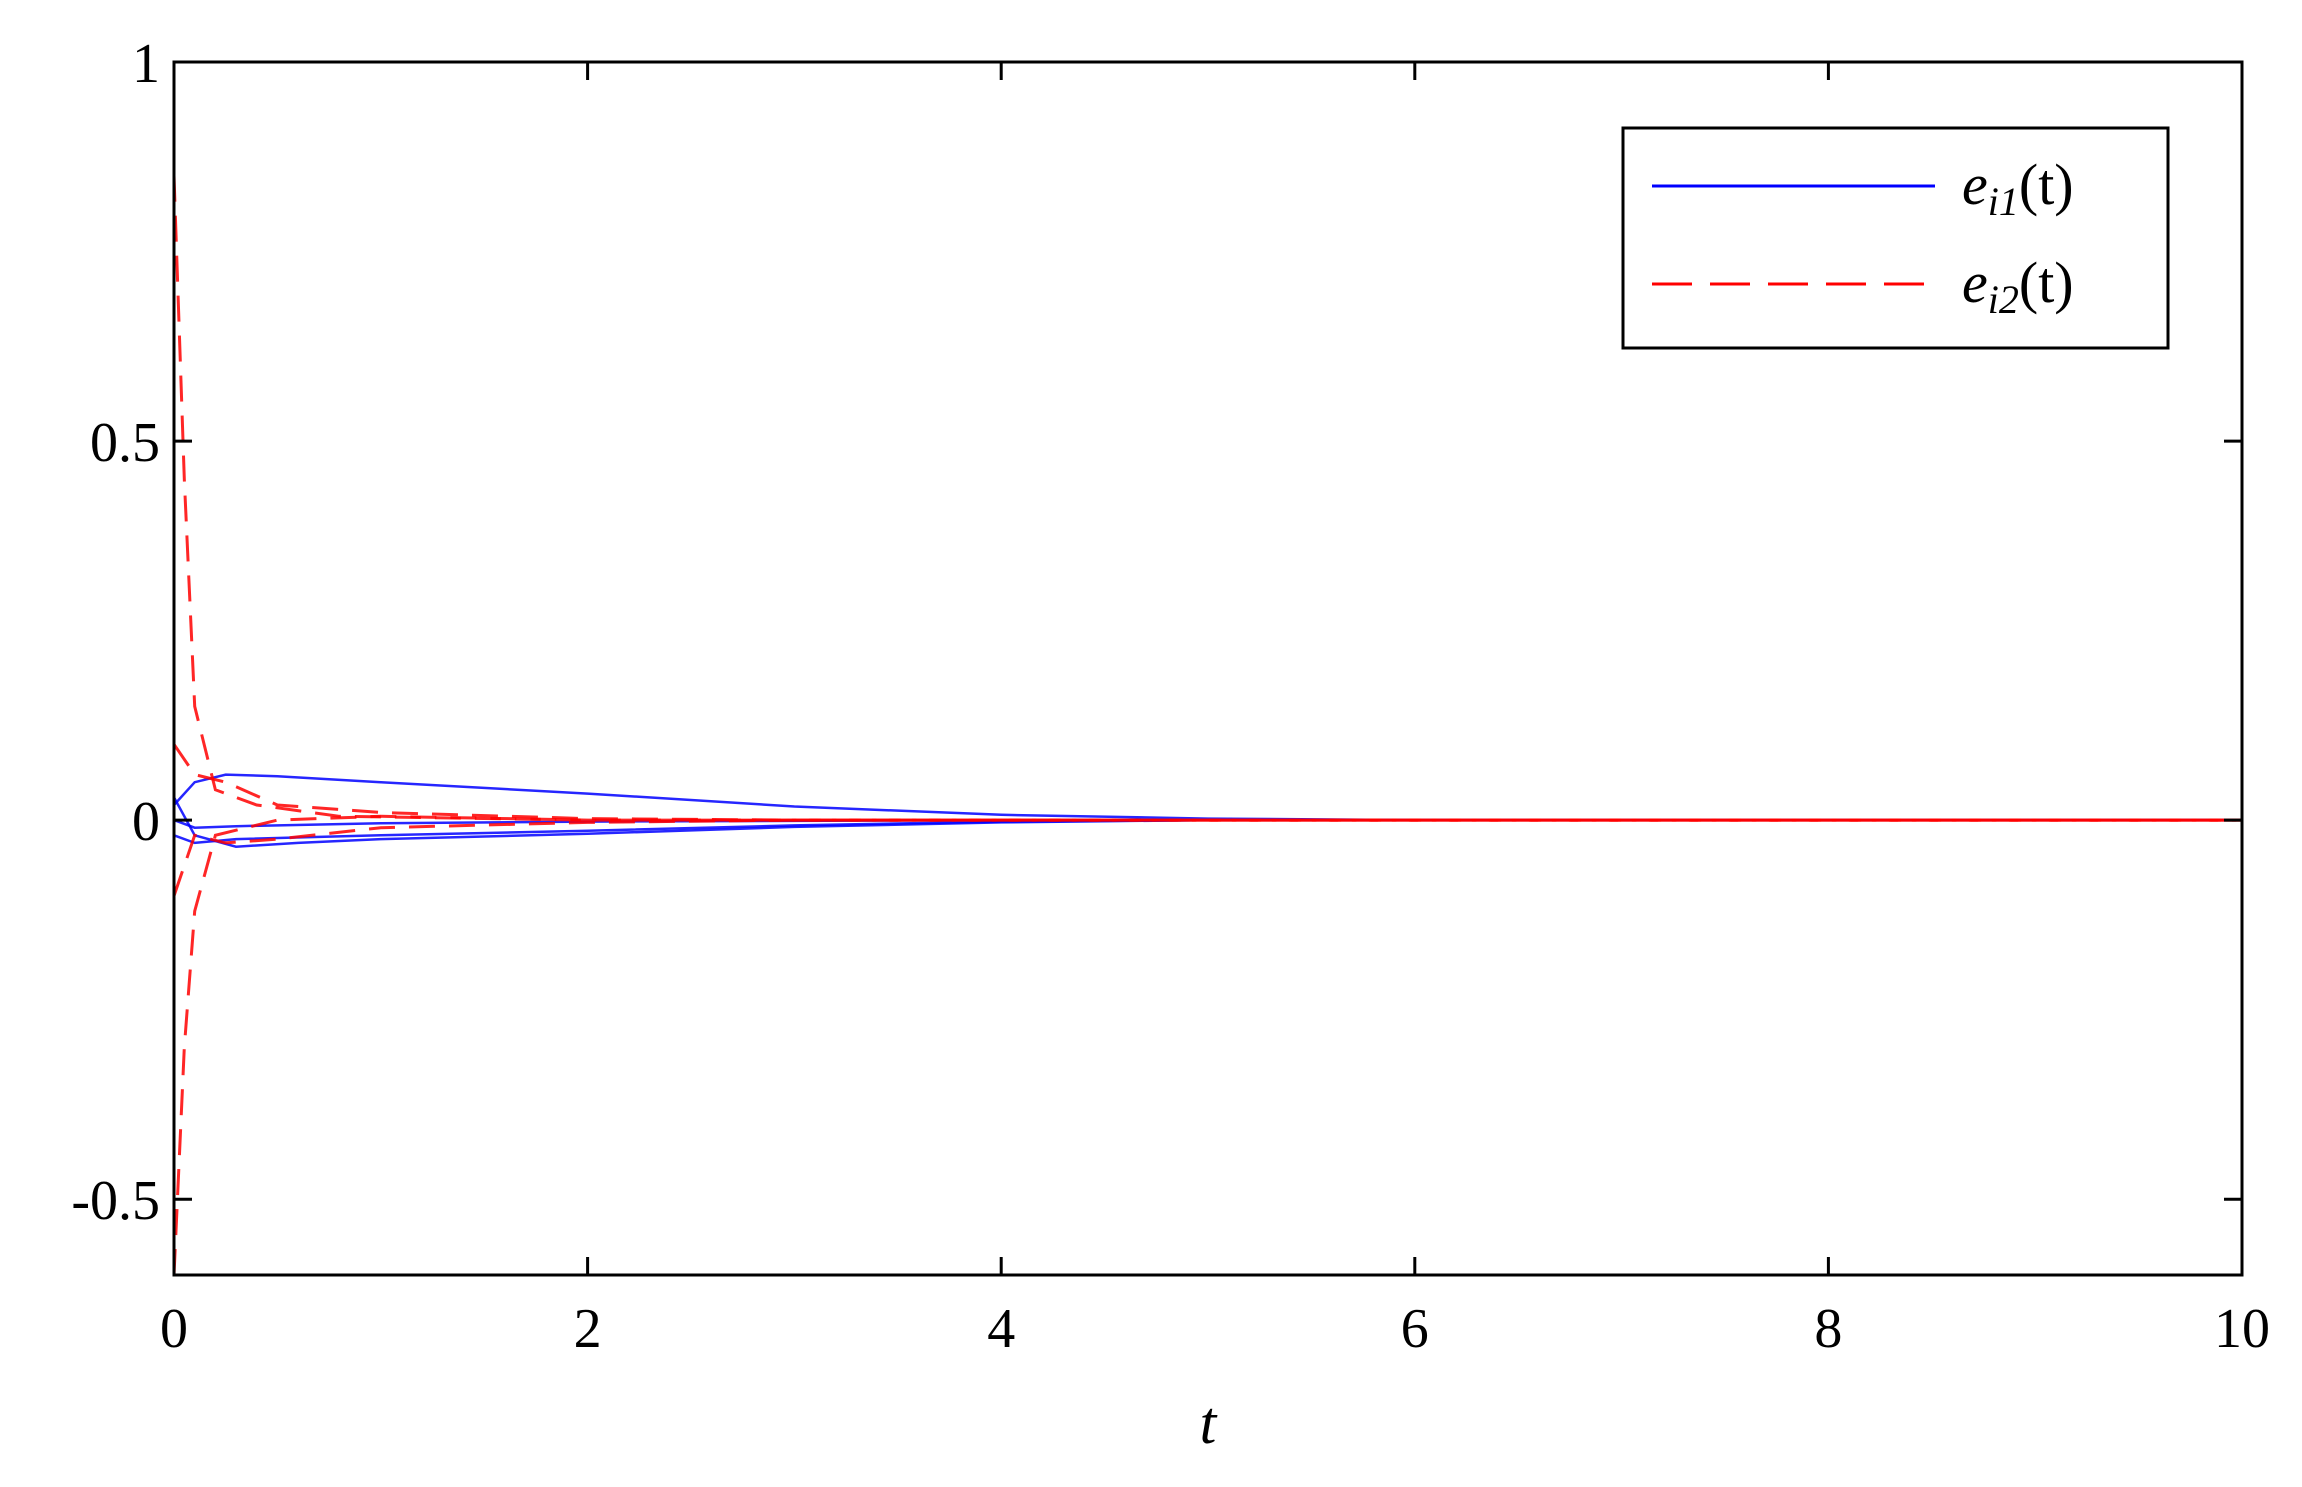  Describe the element at coordinates (146, 64) in the screenshot. I see `y-tick-label: 1` at that location.